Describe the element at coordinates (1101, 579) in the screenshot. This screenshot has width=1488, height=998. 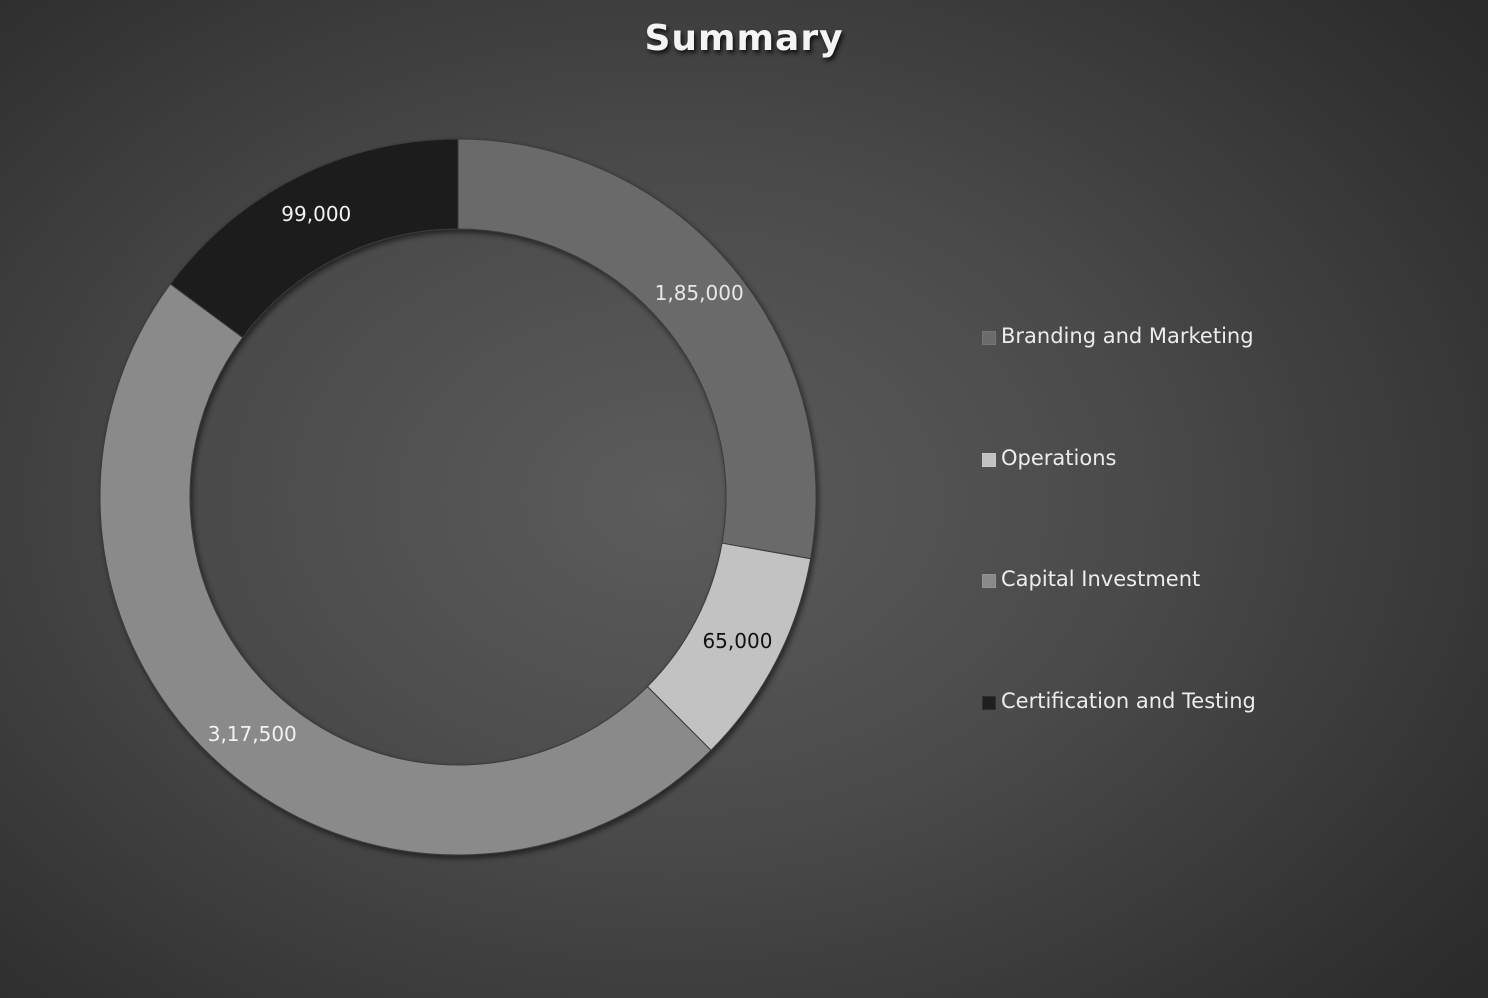
I see `legend-label: Capital Investment` at that location.